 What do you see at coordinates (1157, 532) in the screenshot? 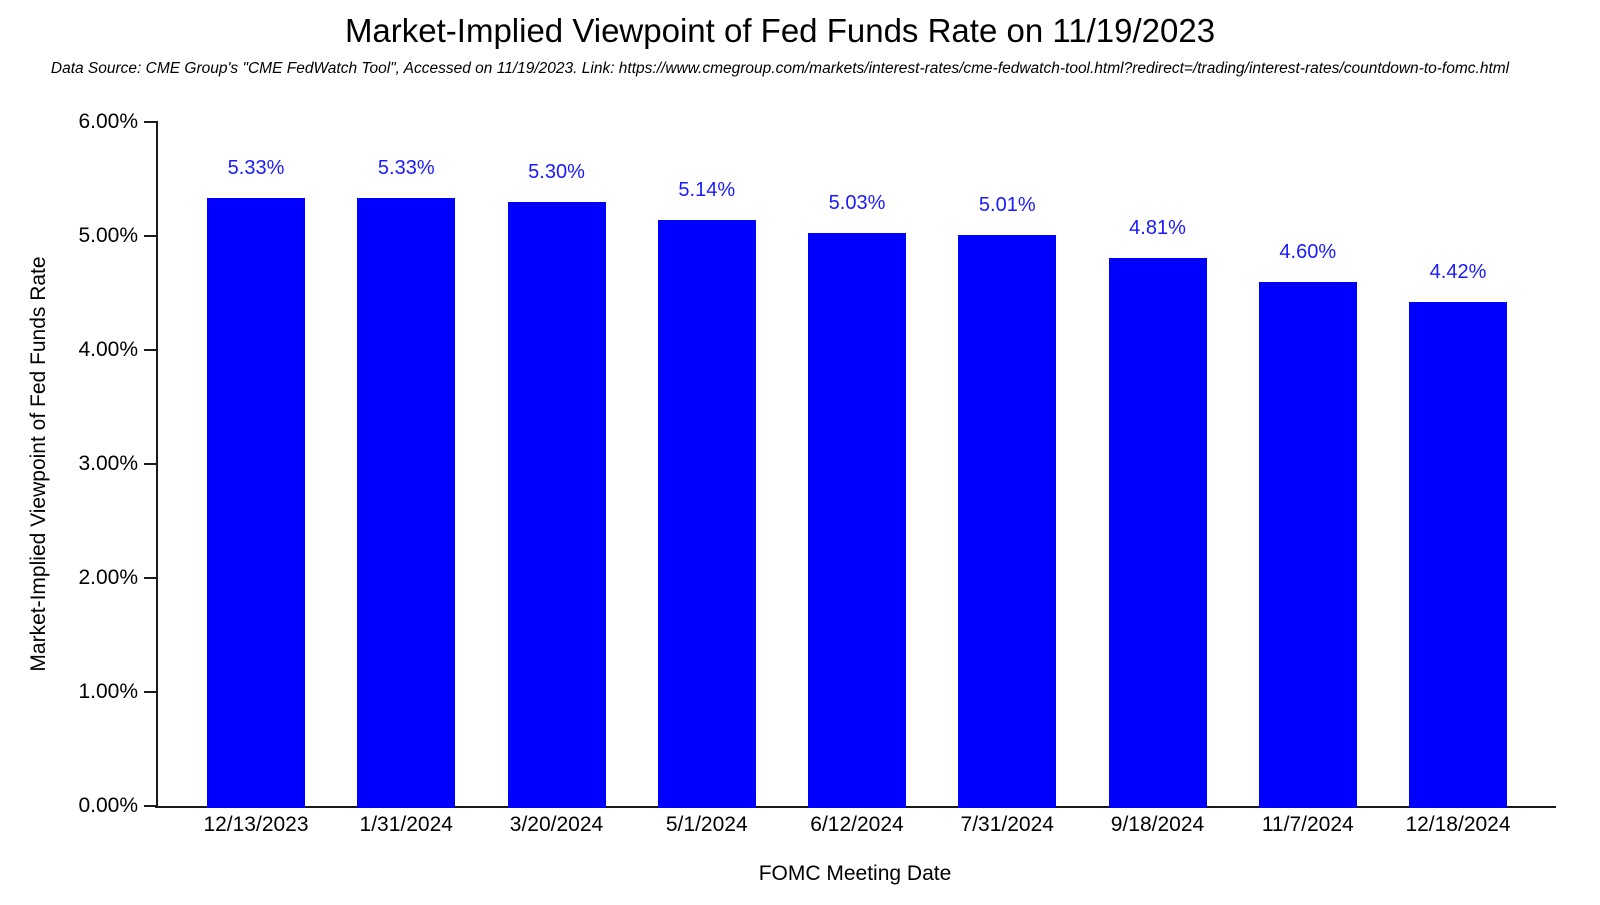
I see `bar-9/18/2024` at bounding box center [1157, 532].